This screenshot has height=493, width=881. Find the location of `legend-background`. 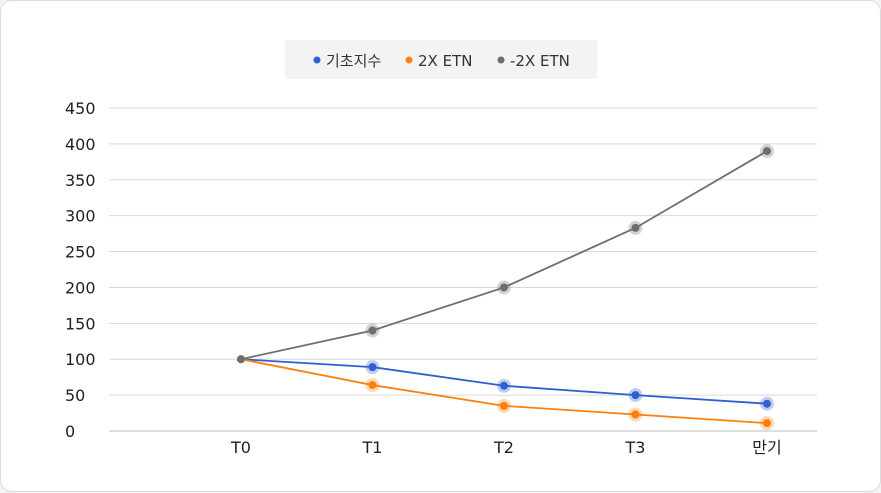

legend-background is located at coordinates (441, 59).